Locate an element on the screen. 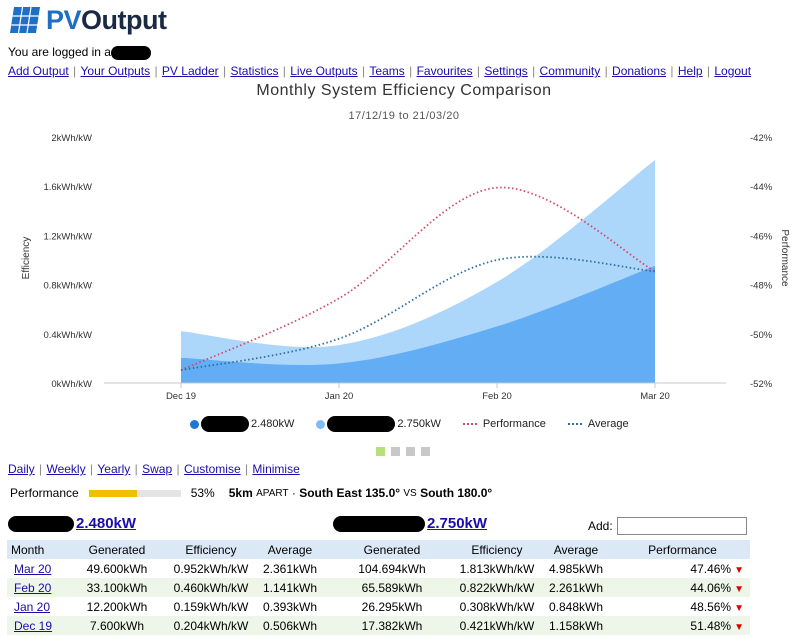 This screenshot has width=800, height=641. system-1-size-link: 2.480kW is located at coordinates (106, 523).